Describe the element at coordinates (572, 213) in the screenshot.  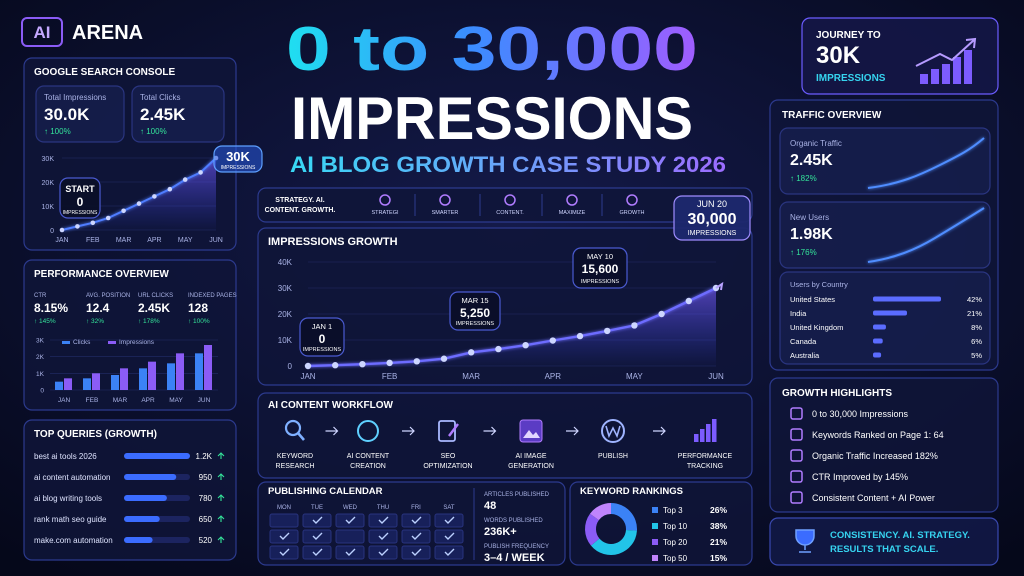
I see `label: MAXIMIZE` at that location.